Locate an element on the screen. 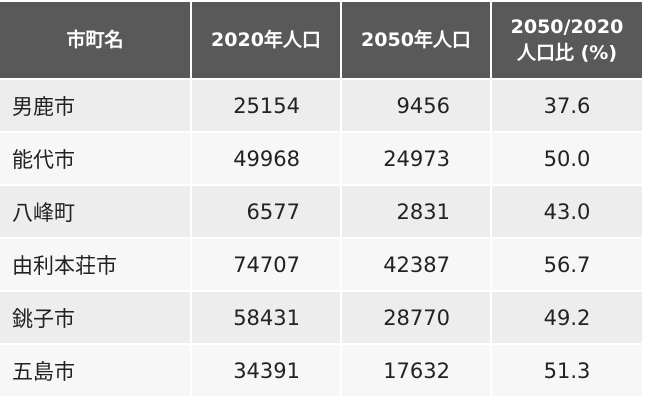 The height and width of the screenshot is (400, 648). table-cell: 50.0 is located at coordinates (567, 158).